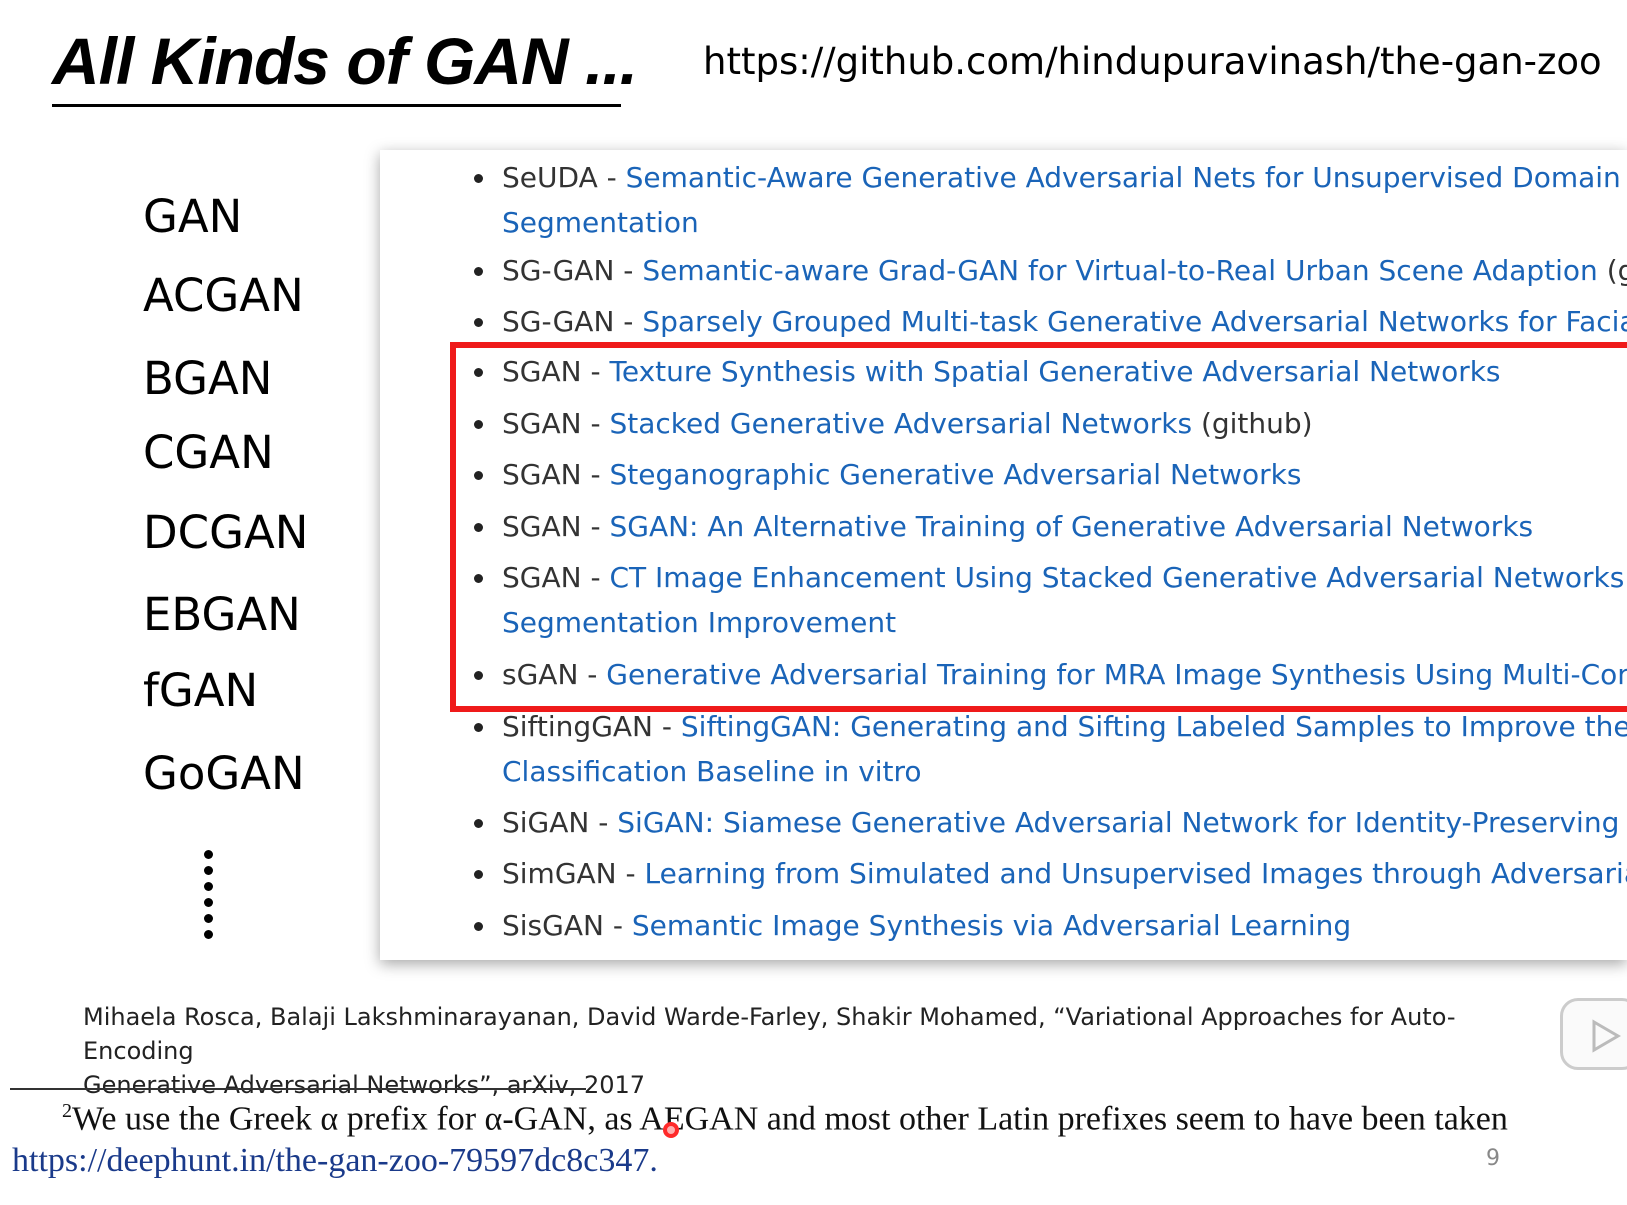 The image size is (1627, 1205). What do you see at coordinates (223, 295) in the screenshot?
I see `gan-name-item: ACGAN` at bounding box center [223, 295].